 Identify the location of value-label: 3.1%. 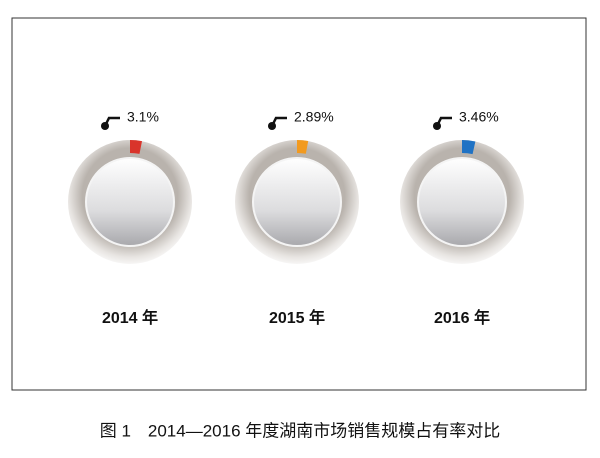
(143, 117).